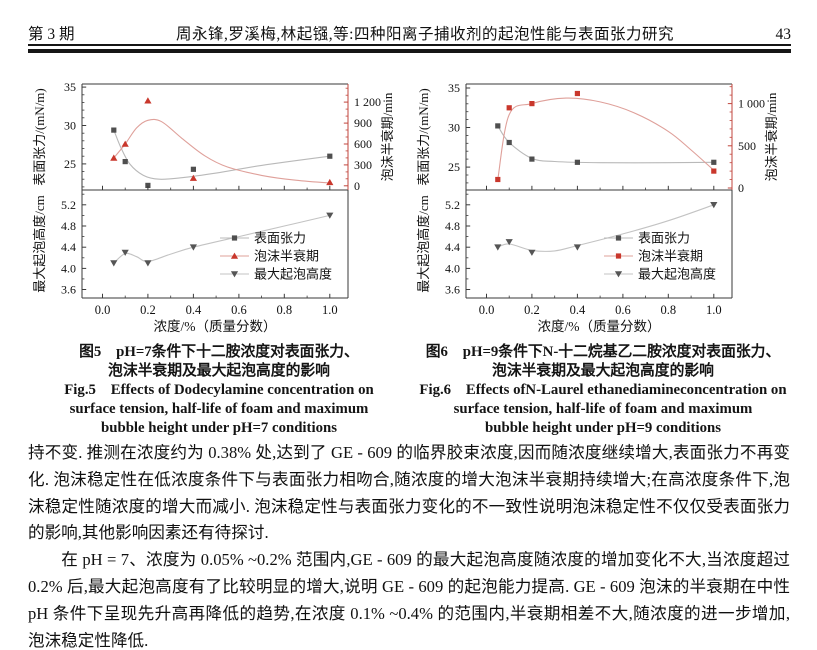 This screenshot has width=817, height=650. I want to click on svg-text: 1 000, so click(751, 104).